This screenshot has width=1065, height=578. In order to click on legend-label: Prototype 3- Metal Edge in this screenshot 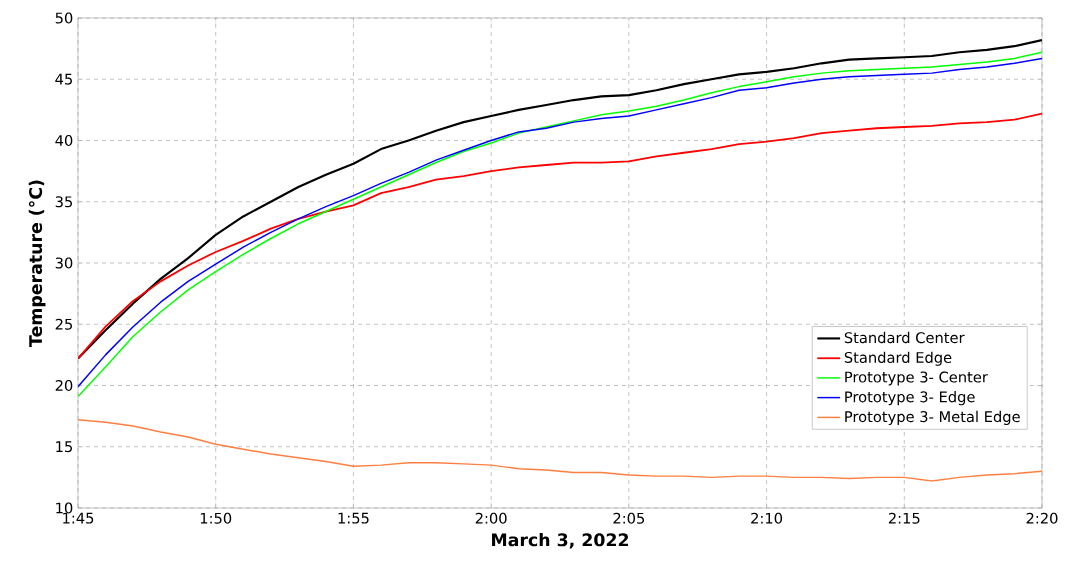, I will do `click(932, 418)`.